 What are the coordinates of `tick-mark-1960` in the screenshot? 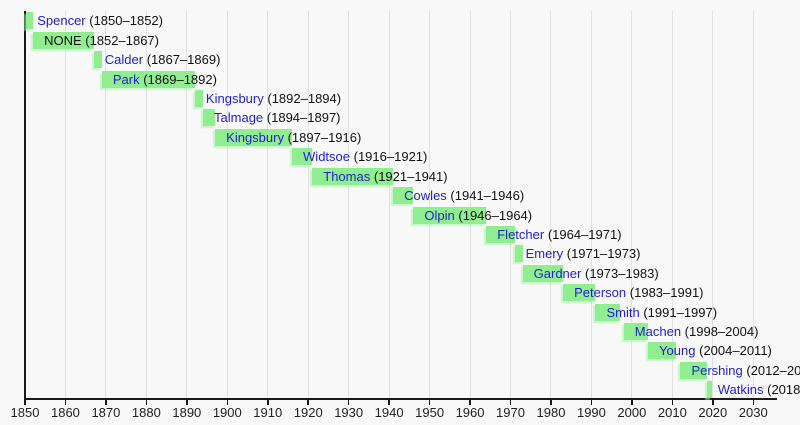 It's located at (470, 402).